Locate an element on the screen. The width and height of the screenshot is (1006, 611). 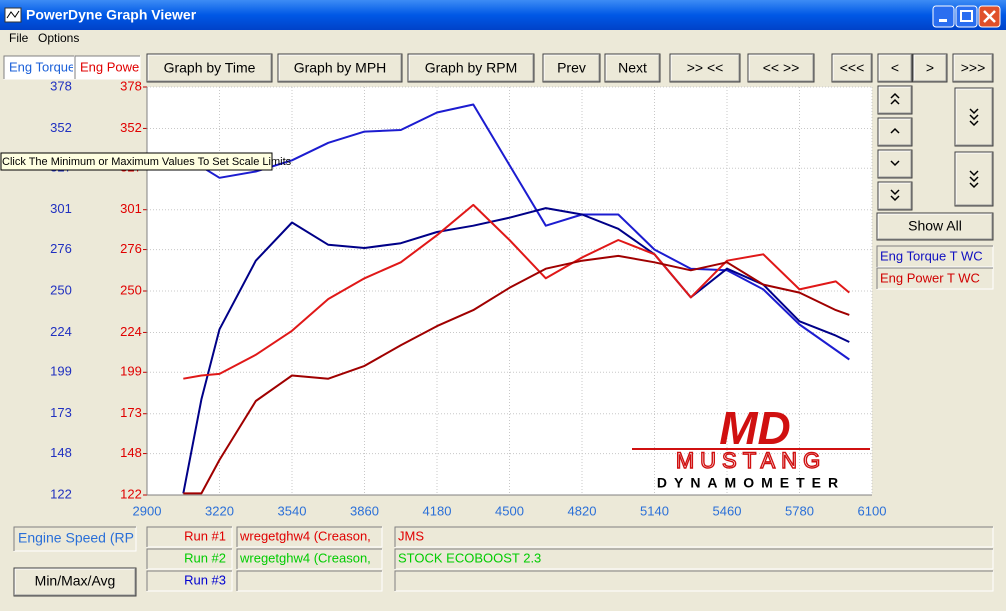
channel-tab: Eng Power is located at coordinates (112, 66).